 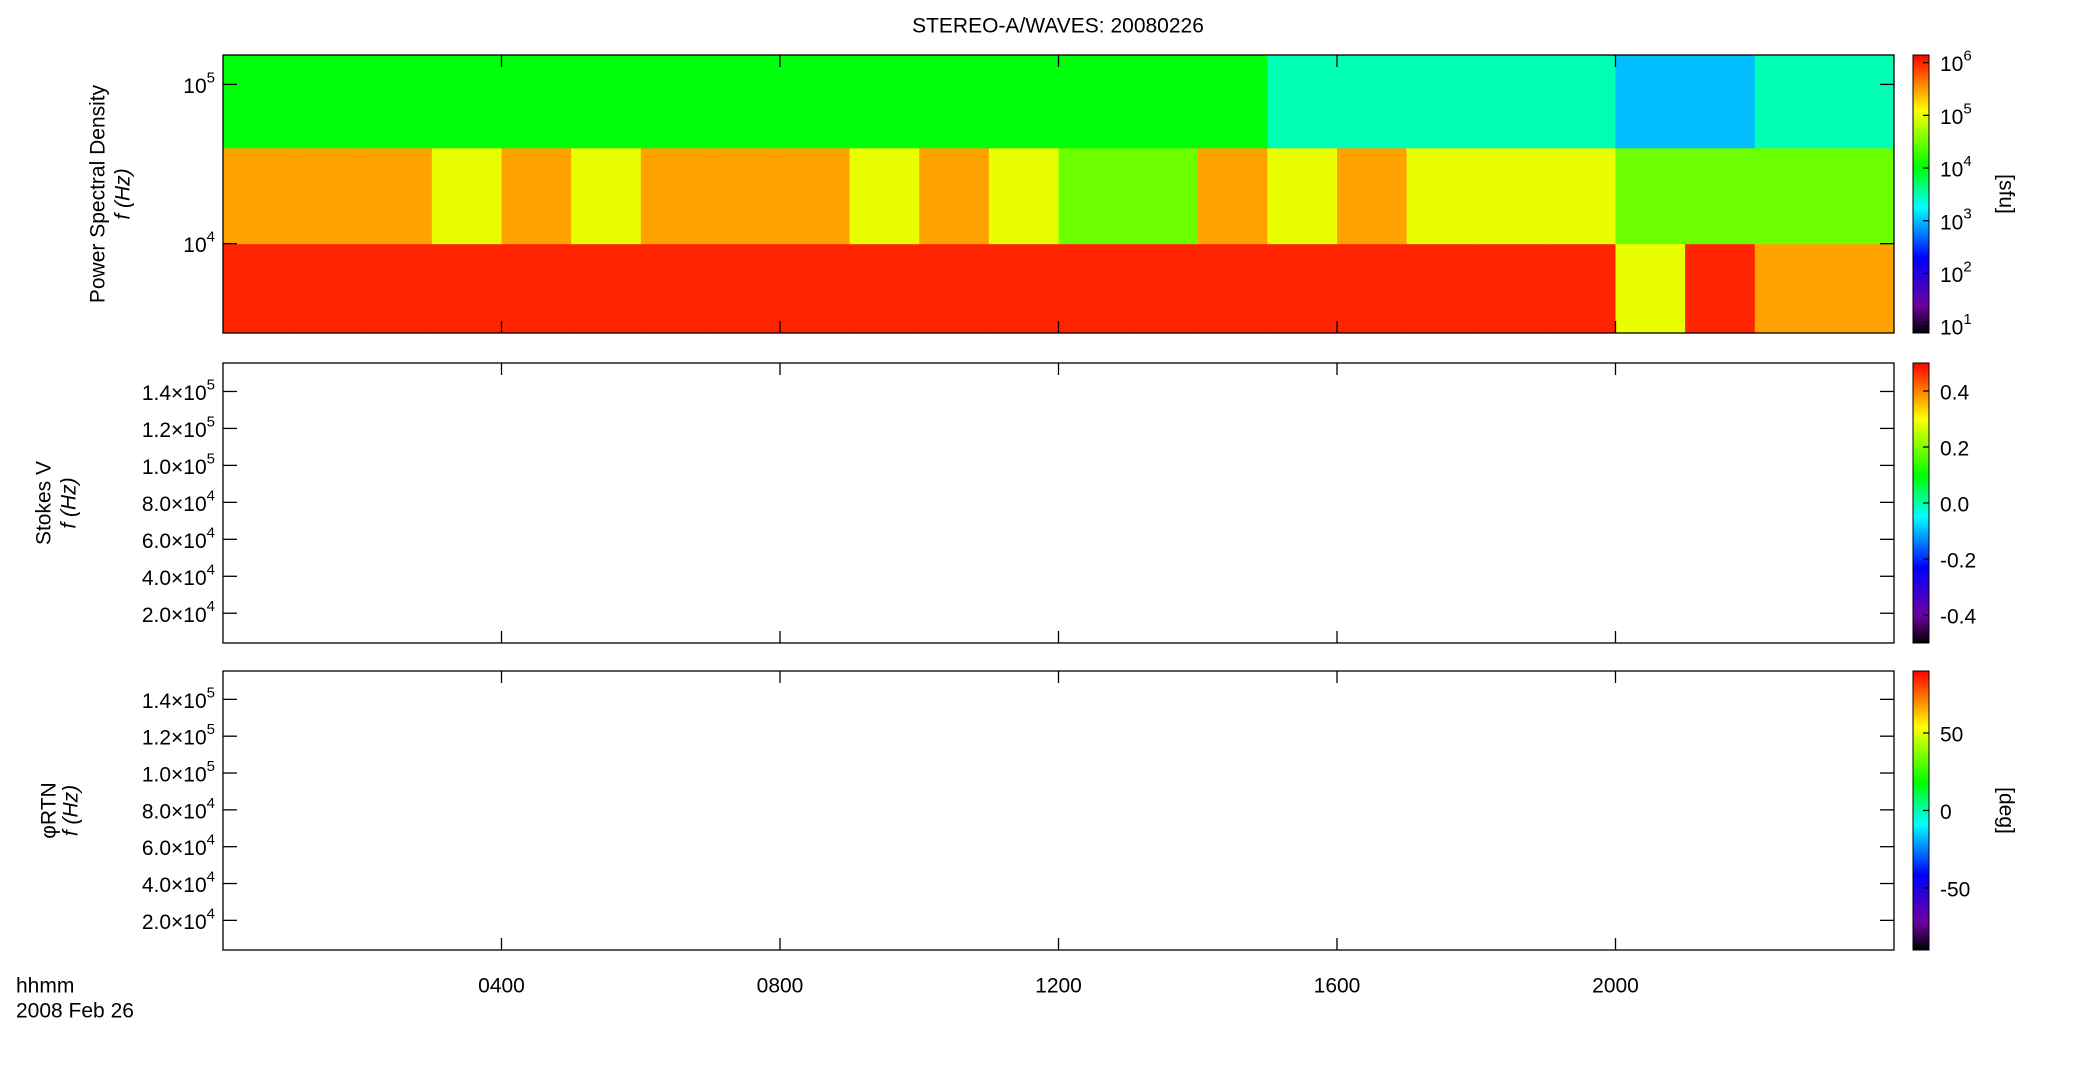 I want to click on colorbar-tick-label: 10⁴, so click(x=1956, y=167).